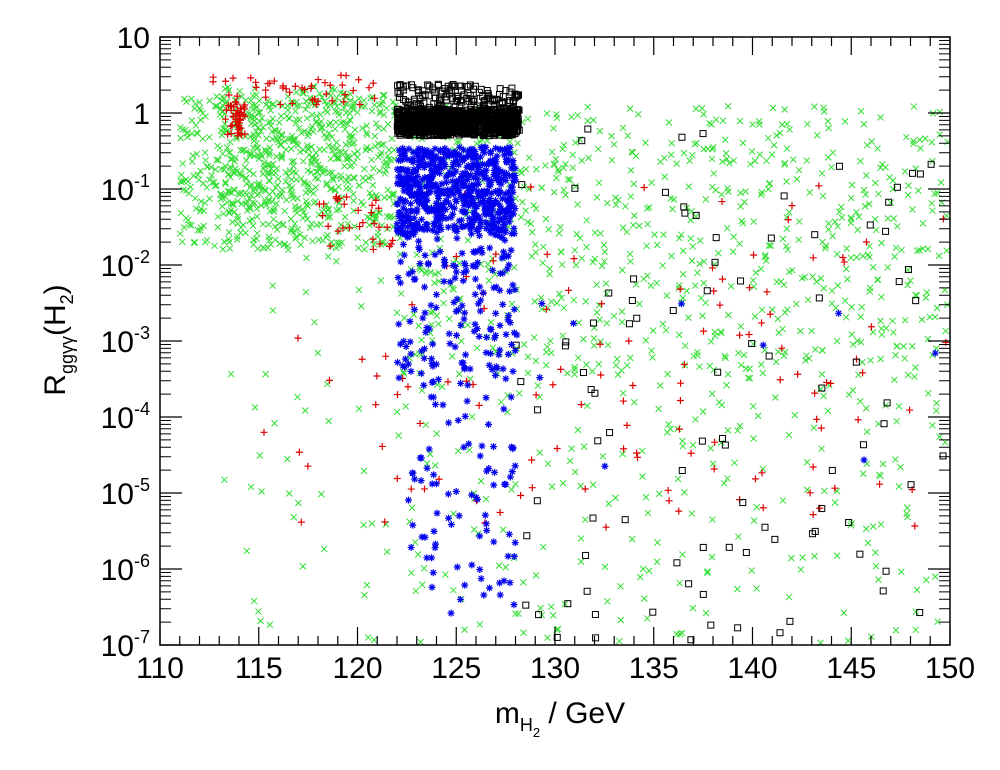  I want to click on y-tick-label: 1, so click(141, 114).